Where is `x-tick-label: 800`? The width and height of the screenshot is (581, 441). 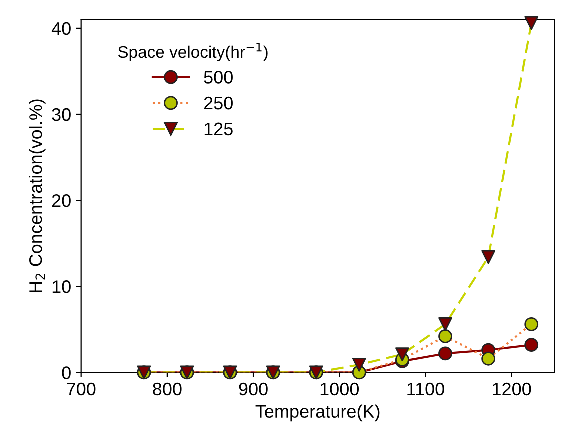 x-tick-label: 800 is located at coordinates (167, 389).